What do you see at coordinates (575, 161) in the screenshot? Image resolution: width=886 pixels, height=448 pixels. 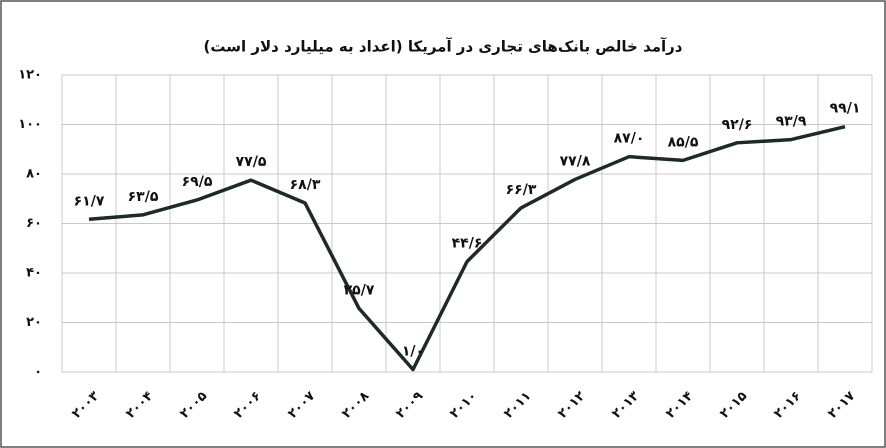 I see `data-label: ۷۷/۸` at bounding box center [575, 161].